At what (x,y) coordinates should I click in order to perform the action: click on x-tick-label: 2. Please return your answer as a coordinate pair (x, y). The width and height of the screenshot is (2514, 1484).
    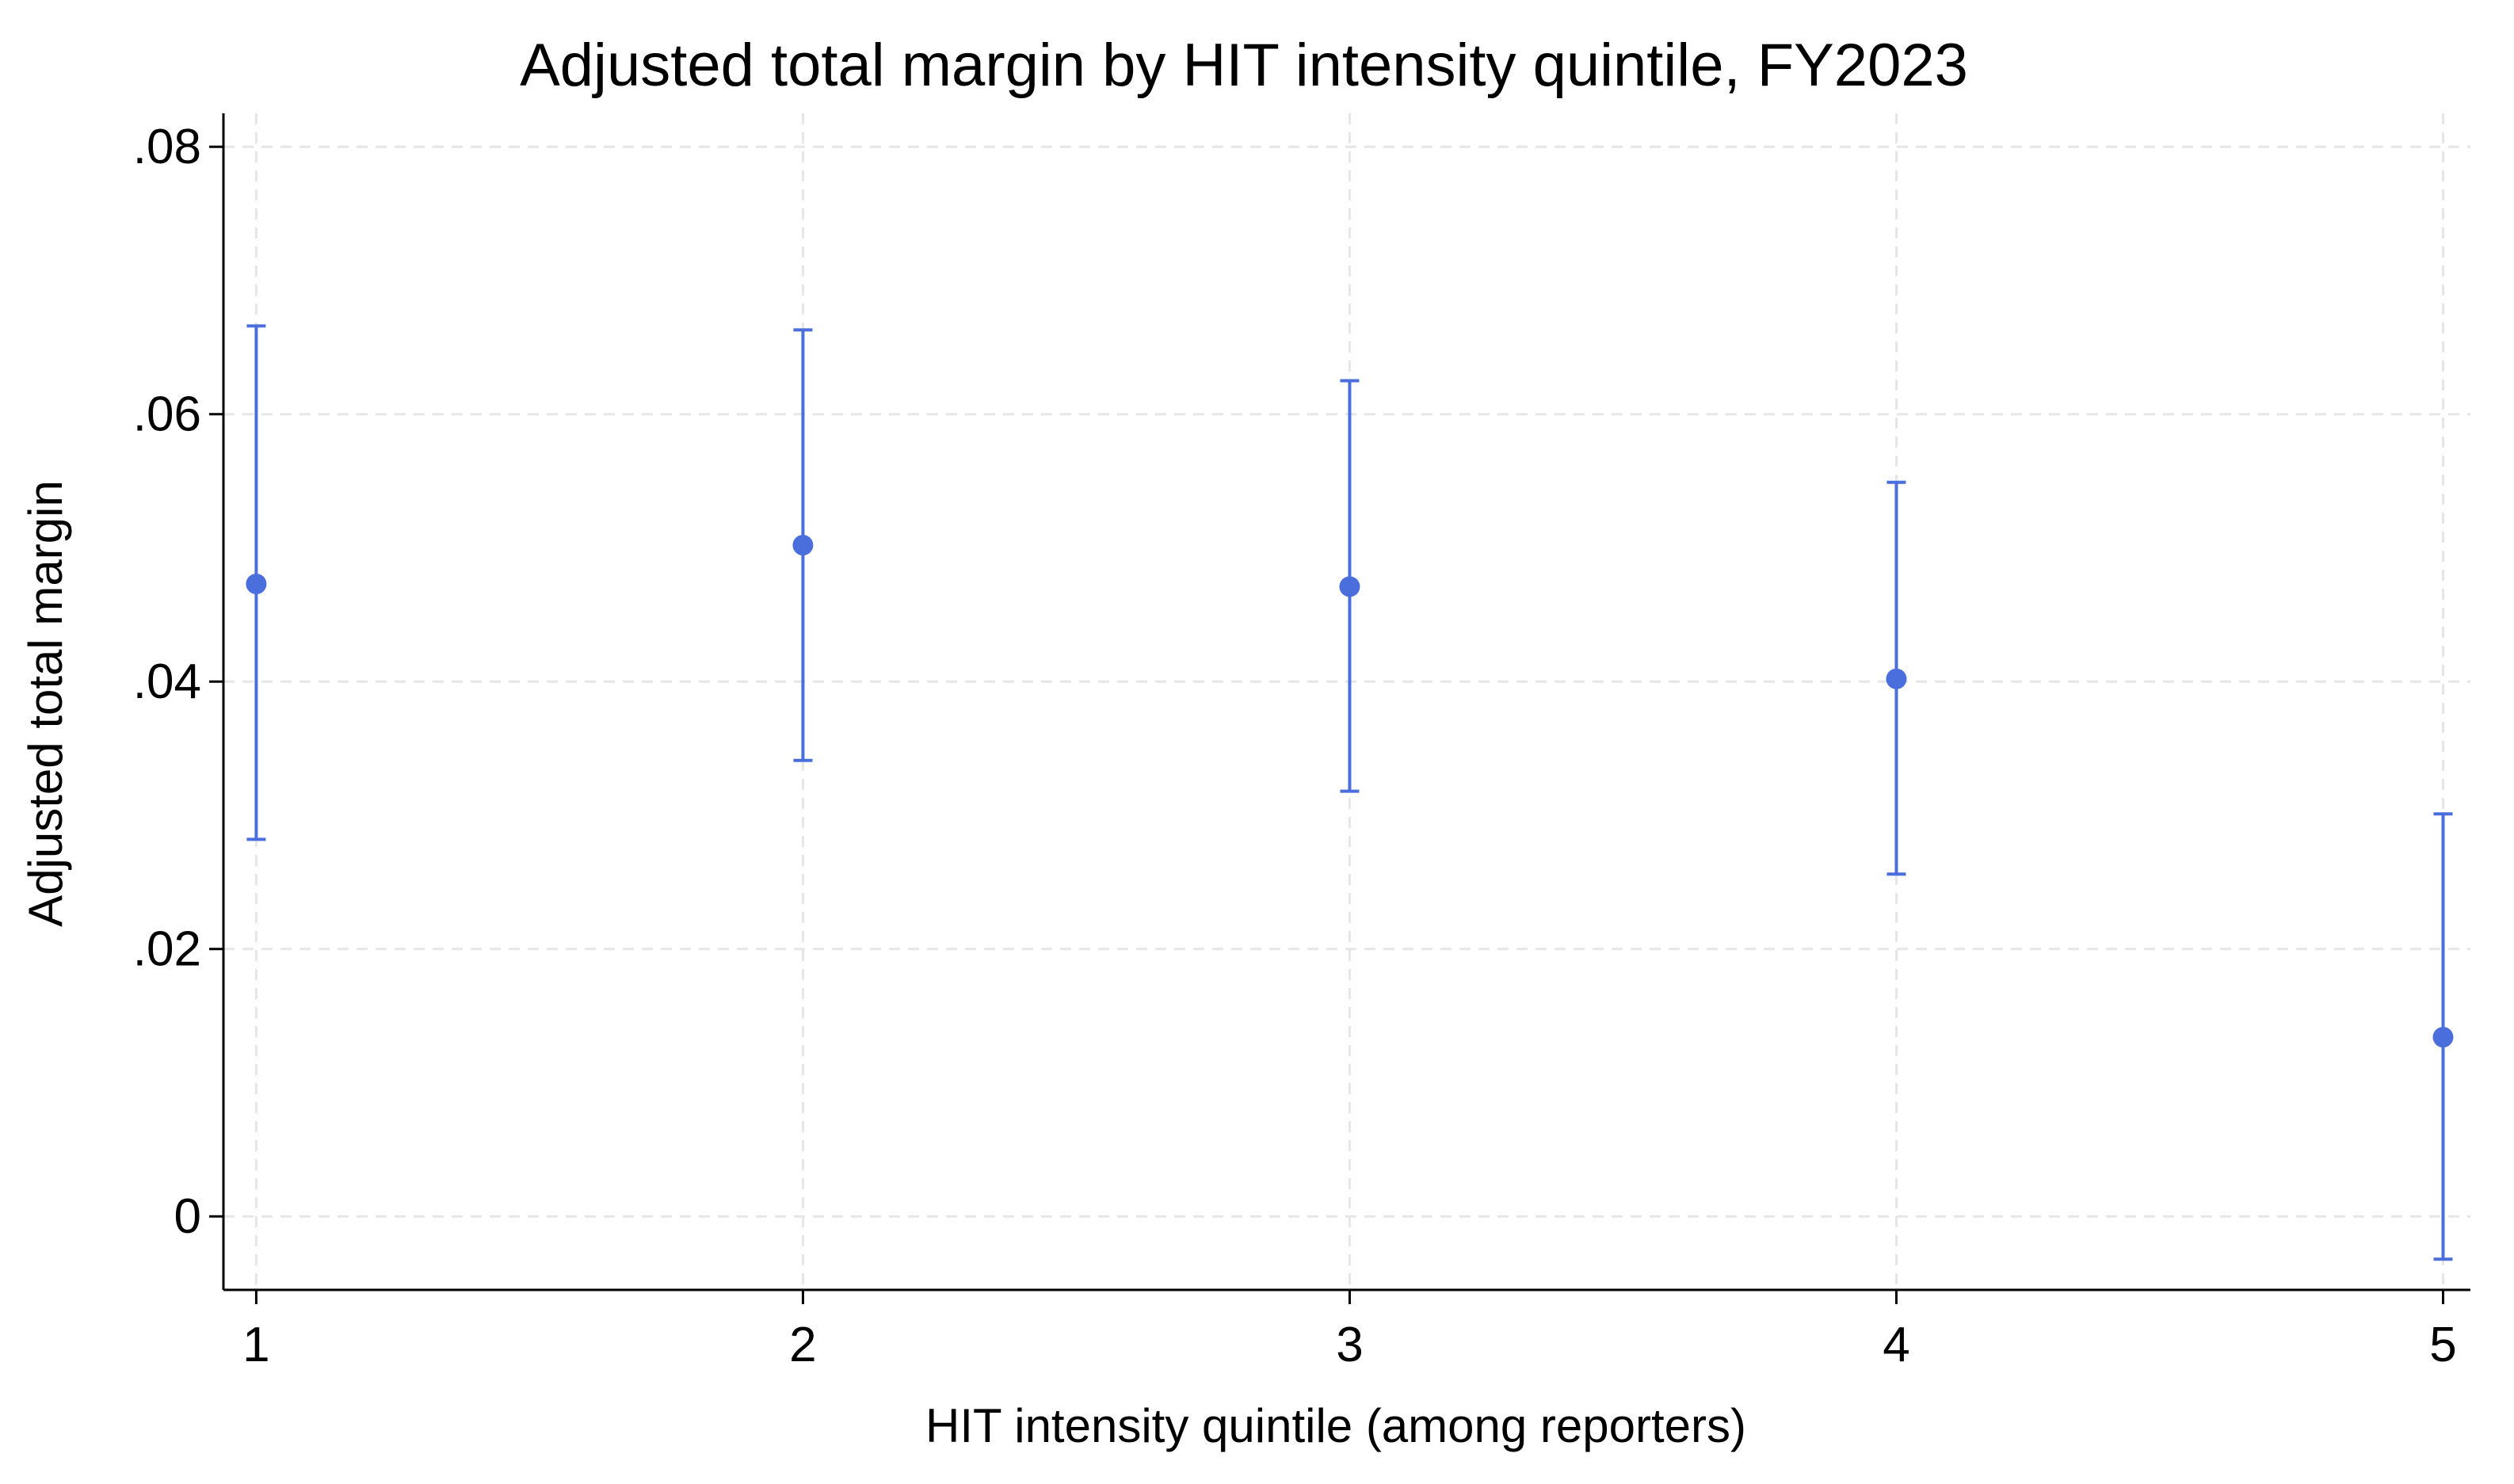
    Looking at the image, I should click on (803, 1345).